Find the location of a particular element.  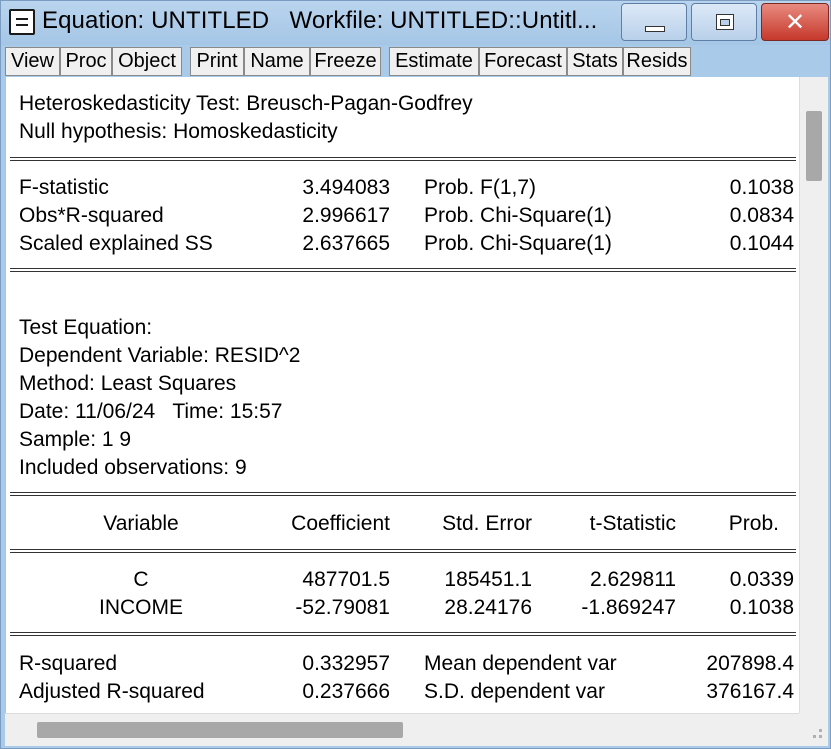

std-error-value: 185451.1 is located at coordinates (488, 579).